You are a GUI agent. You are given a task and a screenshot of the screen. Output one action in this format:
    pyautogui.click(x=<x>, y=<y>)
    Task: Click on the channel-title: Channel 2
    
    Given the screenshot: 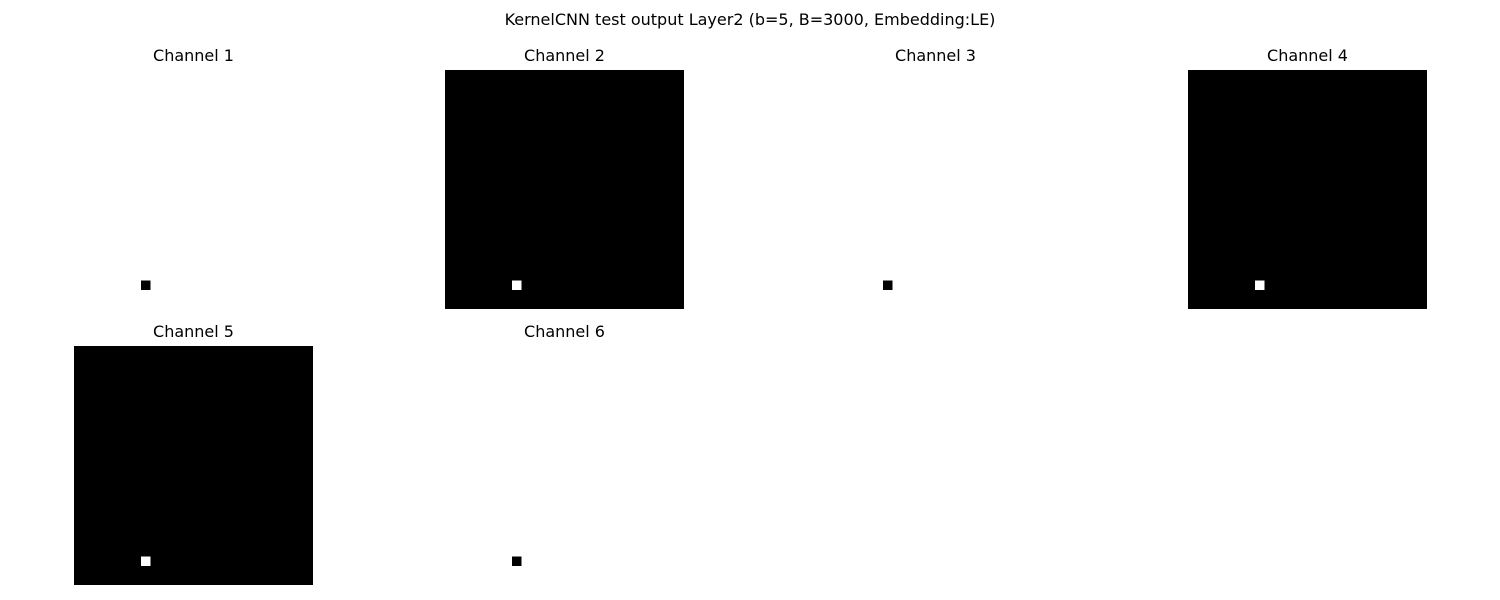 What is the action you would take?
    pyautogui.click(x=564, y=55)
    